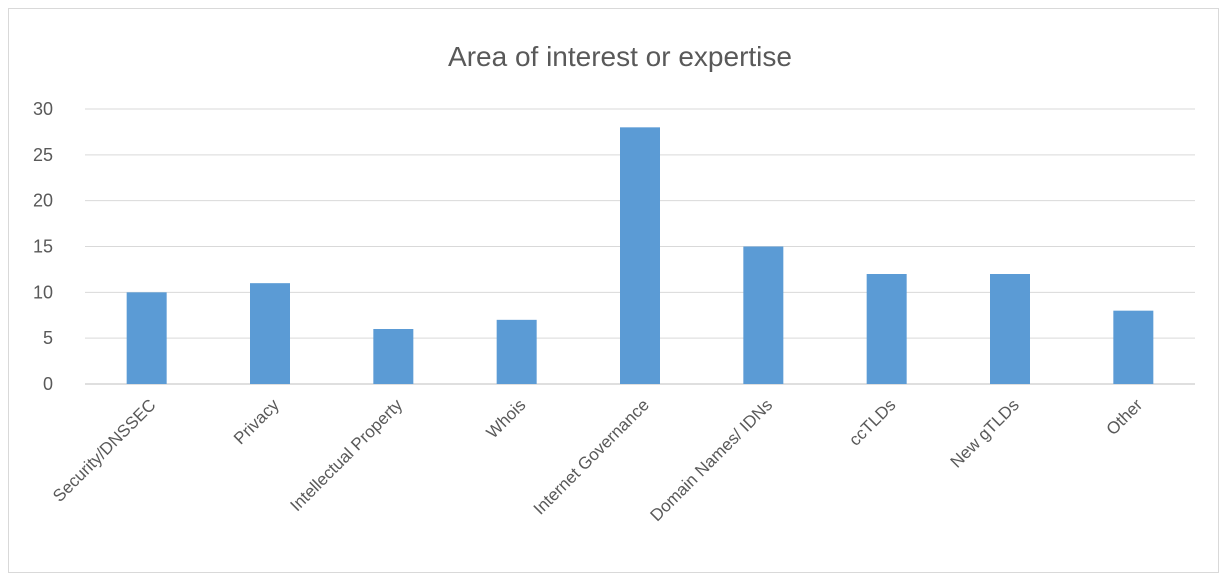 The width and height of the screenshot is (1229, 581). What do you see at coordinates (43, 292) in the screenshot?
I see `y-tick-label: 10` at bounding box center [43, 292].